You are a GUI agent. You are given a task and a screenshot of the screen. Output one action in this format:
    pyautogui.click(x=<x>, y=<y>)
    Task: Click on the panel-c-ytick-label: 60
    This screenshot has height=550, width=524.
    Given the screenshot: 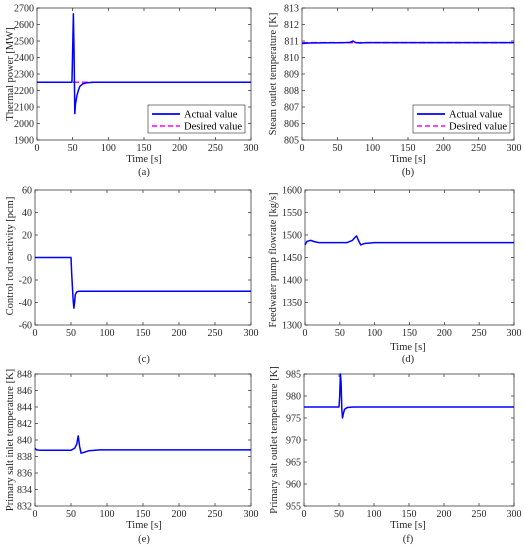 What is the action you would take?
    pyautogui.click(x=27, y=191)
    